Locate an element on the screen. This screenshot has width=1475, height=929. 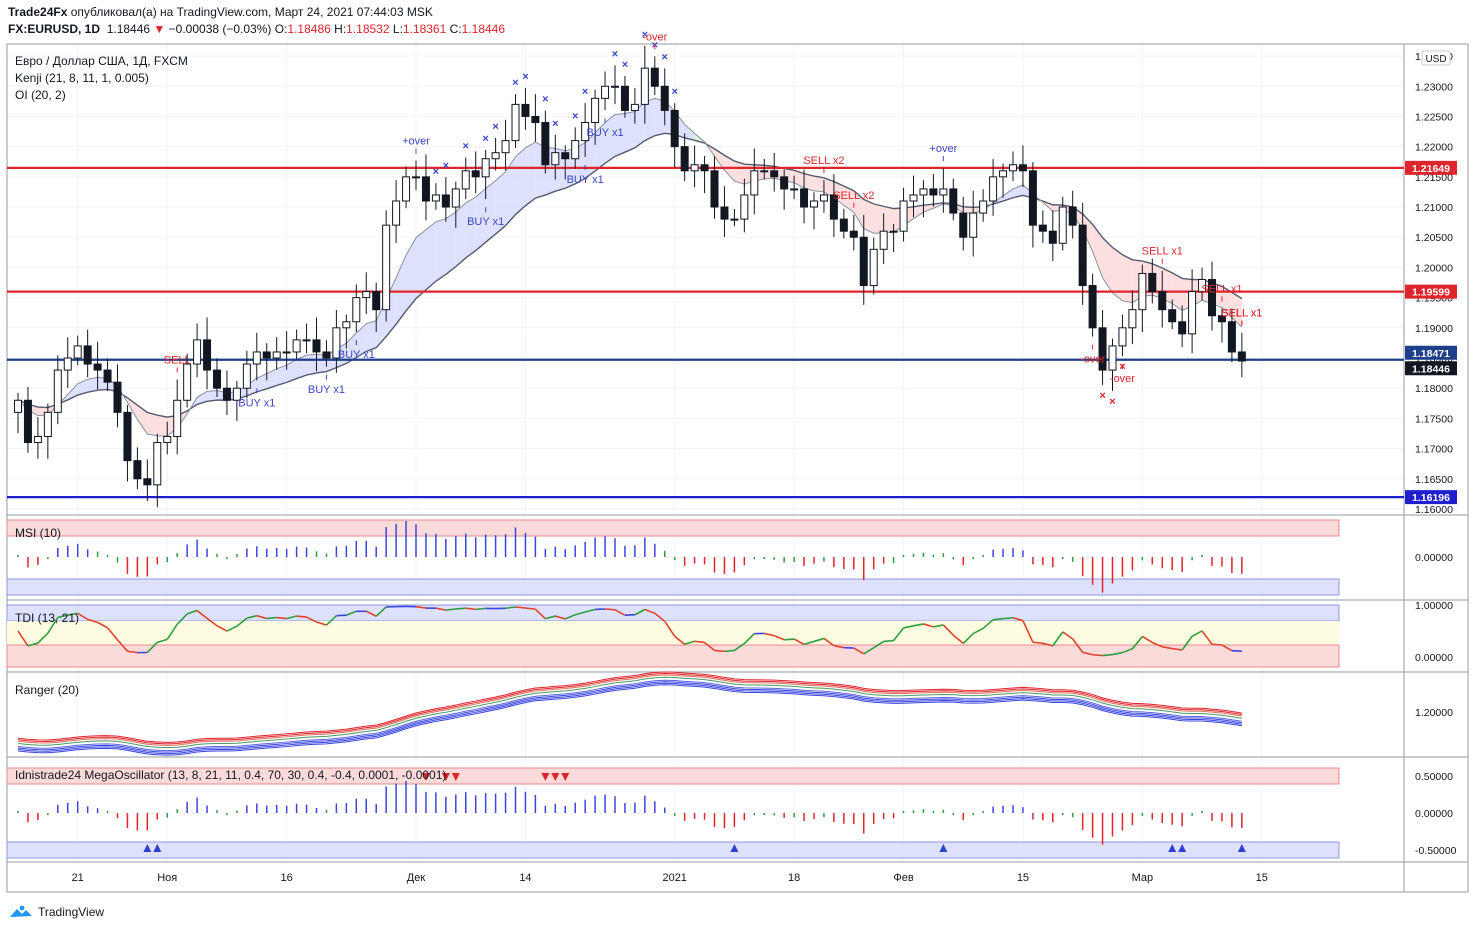
ranger-pane: 1.20000 is located at coordinates (735, 713).